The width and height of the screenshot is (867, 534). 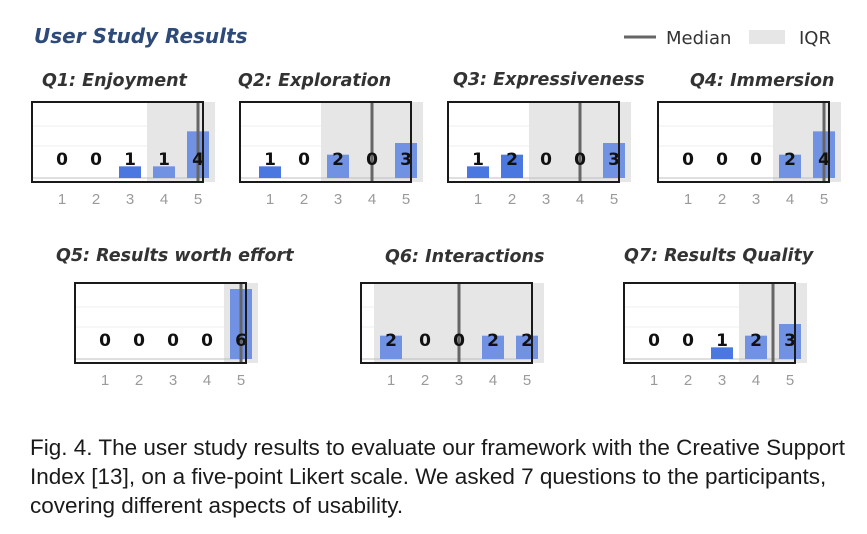 I want to click on panel-title: Q5: Results worth effort, so click(x=175, y=256).